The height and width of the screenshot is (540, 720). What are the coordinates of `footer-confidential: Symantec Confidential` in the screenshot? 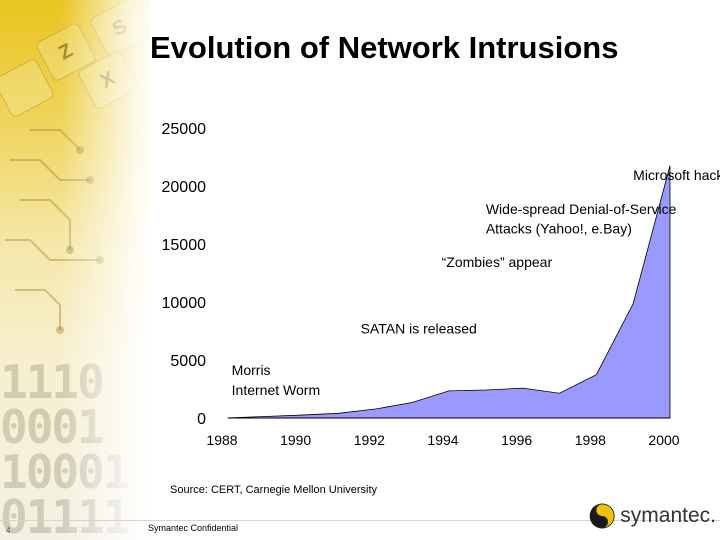 It's located at (193, 528).